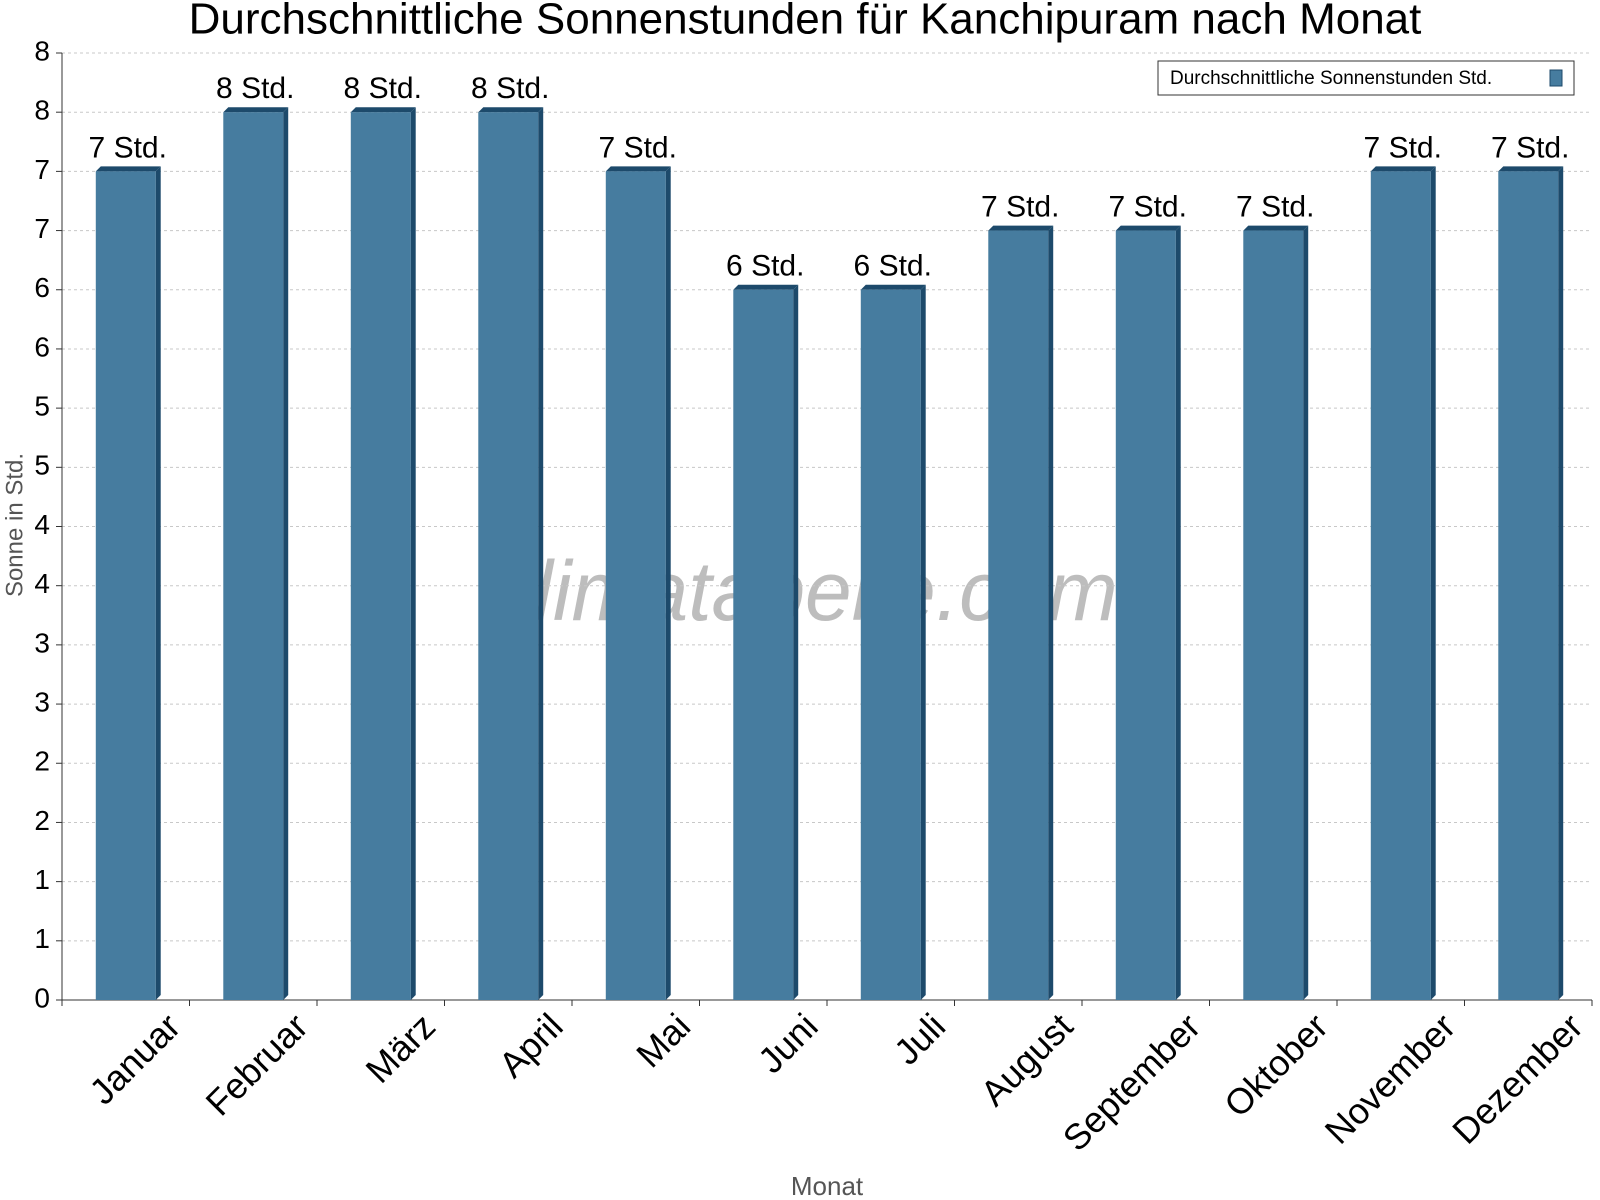 The width and height of the screenshot is (1600, 1200). What do you see at coordinates (14, 525) in the screenshot?
I see `y-axis-label: Sonne in Std.` at bounding box center [14, 525].